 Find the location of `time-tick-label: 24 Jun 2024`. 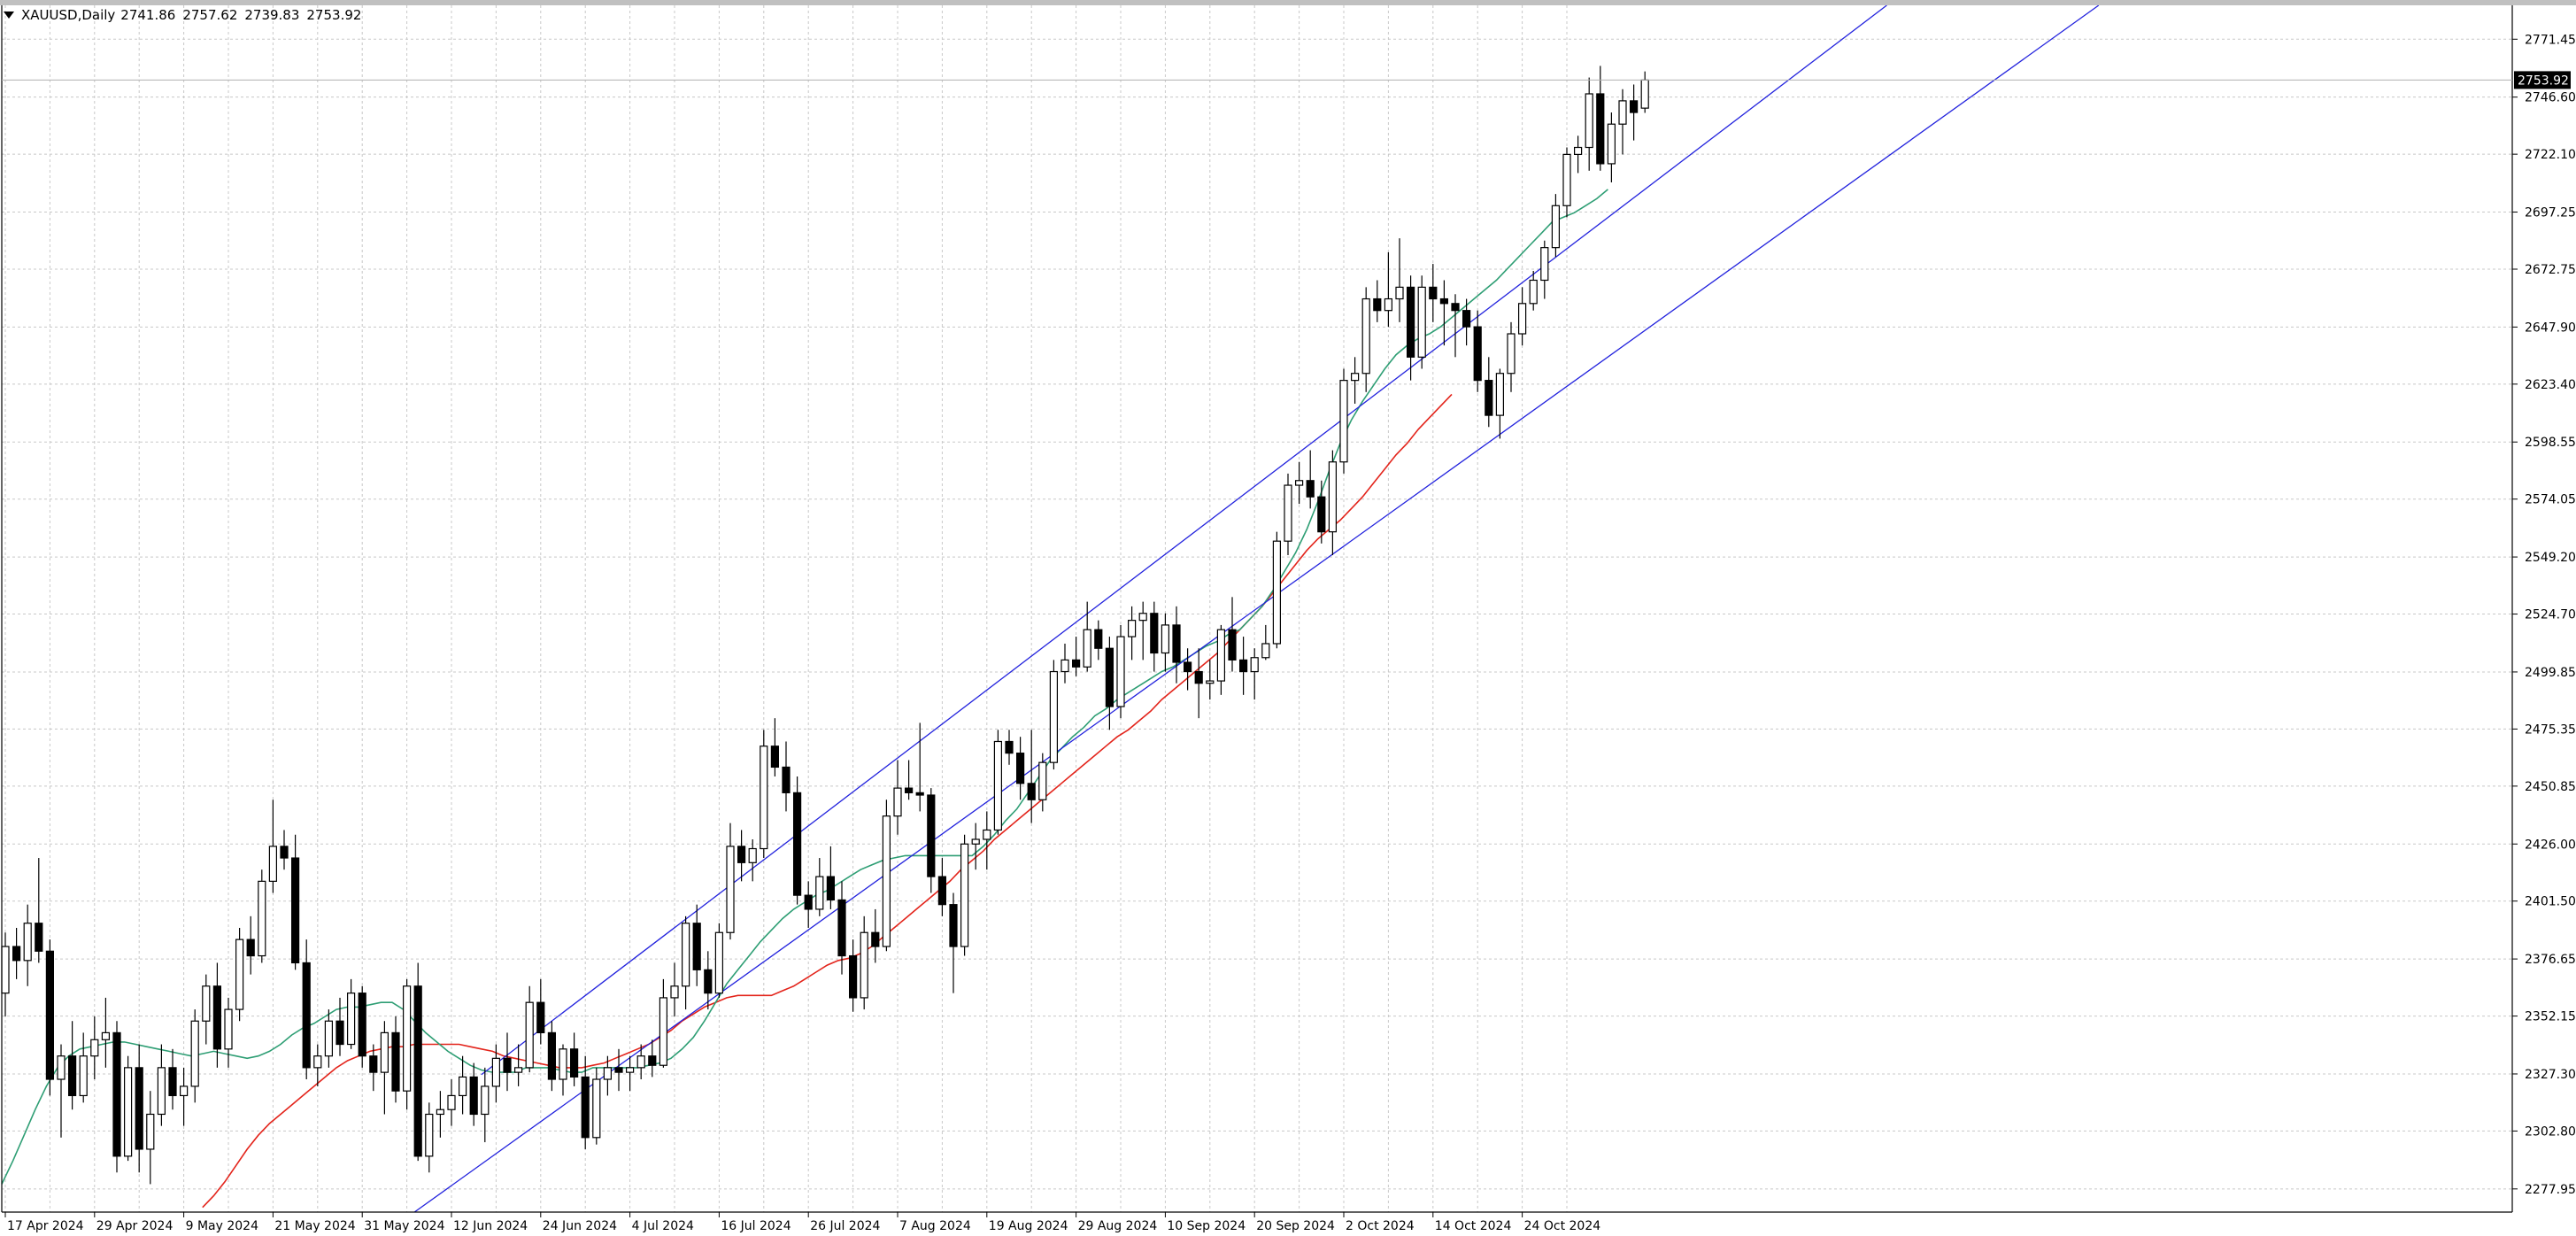

time-tick-label: 24 Jun 2024 is located at coordinates (580, 1226).